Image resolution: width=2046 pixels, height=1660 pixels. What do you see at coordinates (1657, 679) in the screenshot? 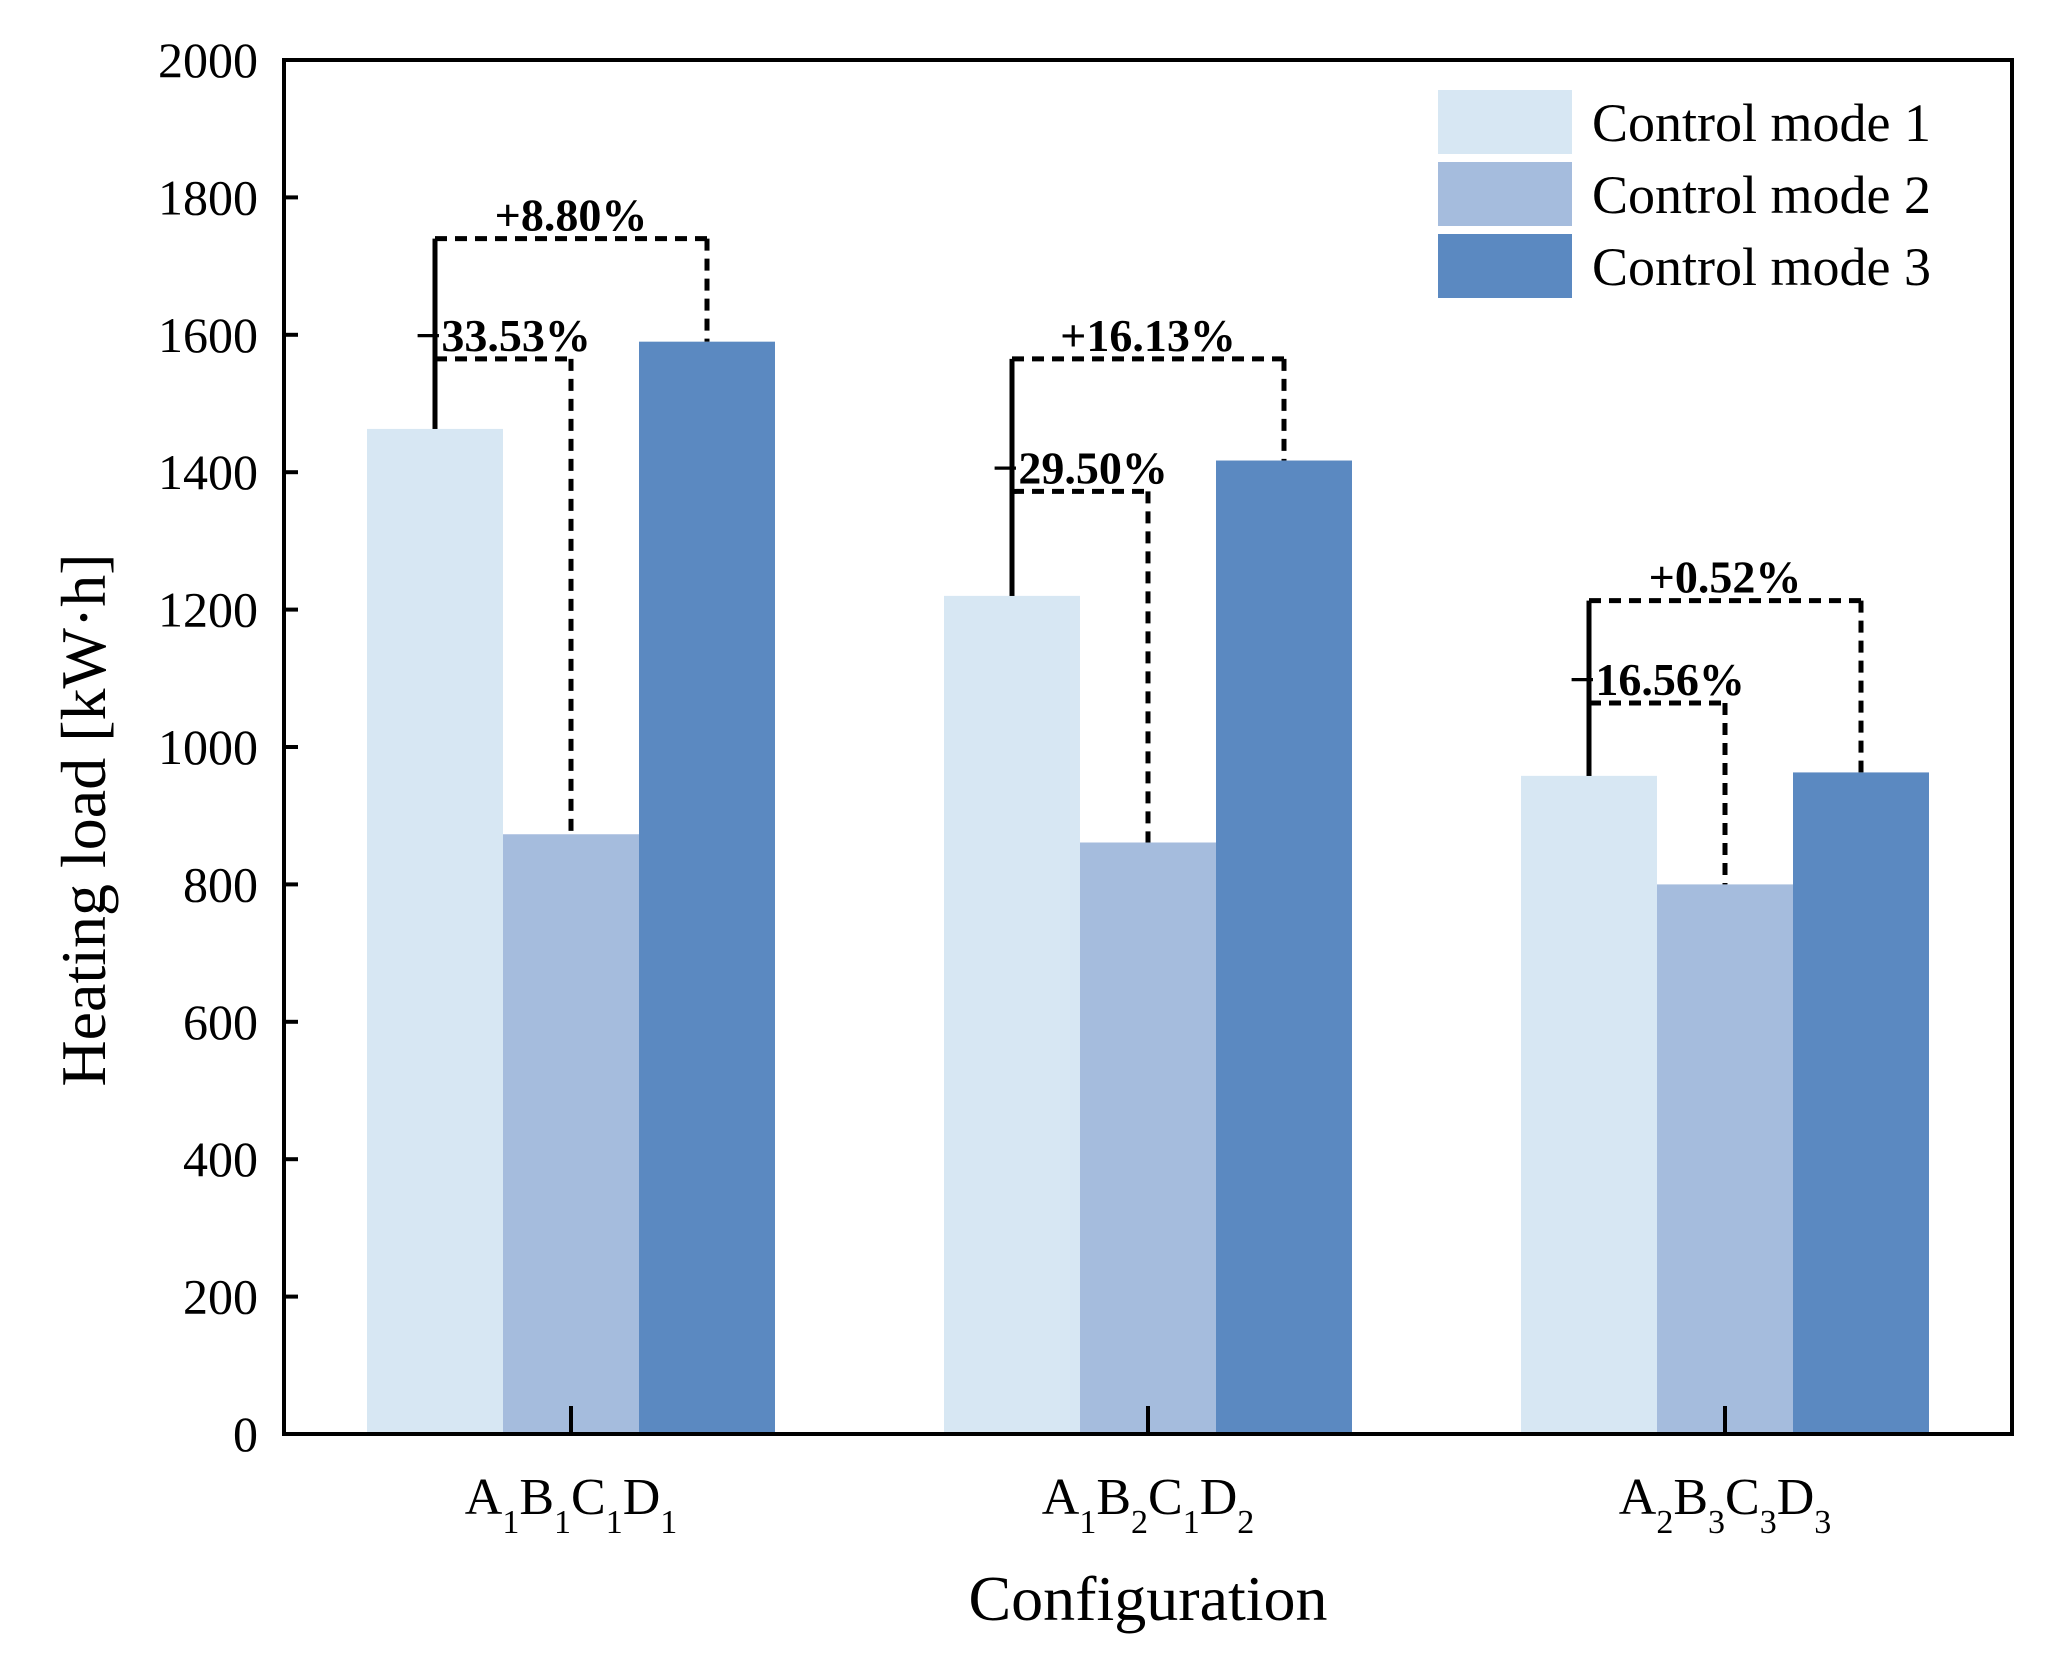
I see `annotation-label-5: −16.56%` at bounding box center [1657, 679].